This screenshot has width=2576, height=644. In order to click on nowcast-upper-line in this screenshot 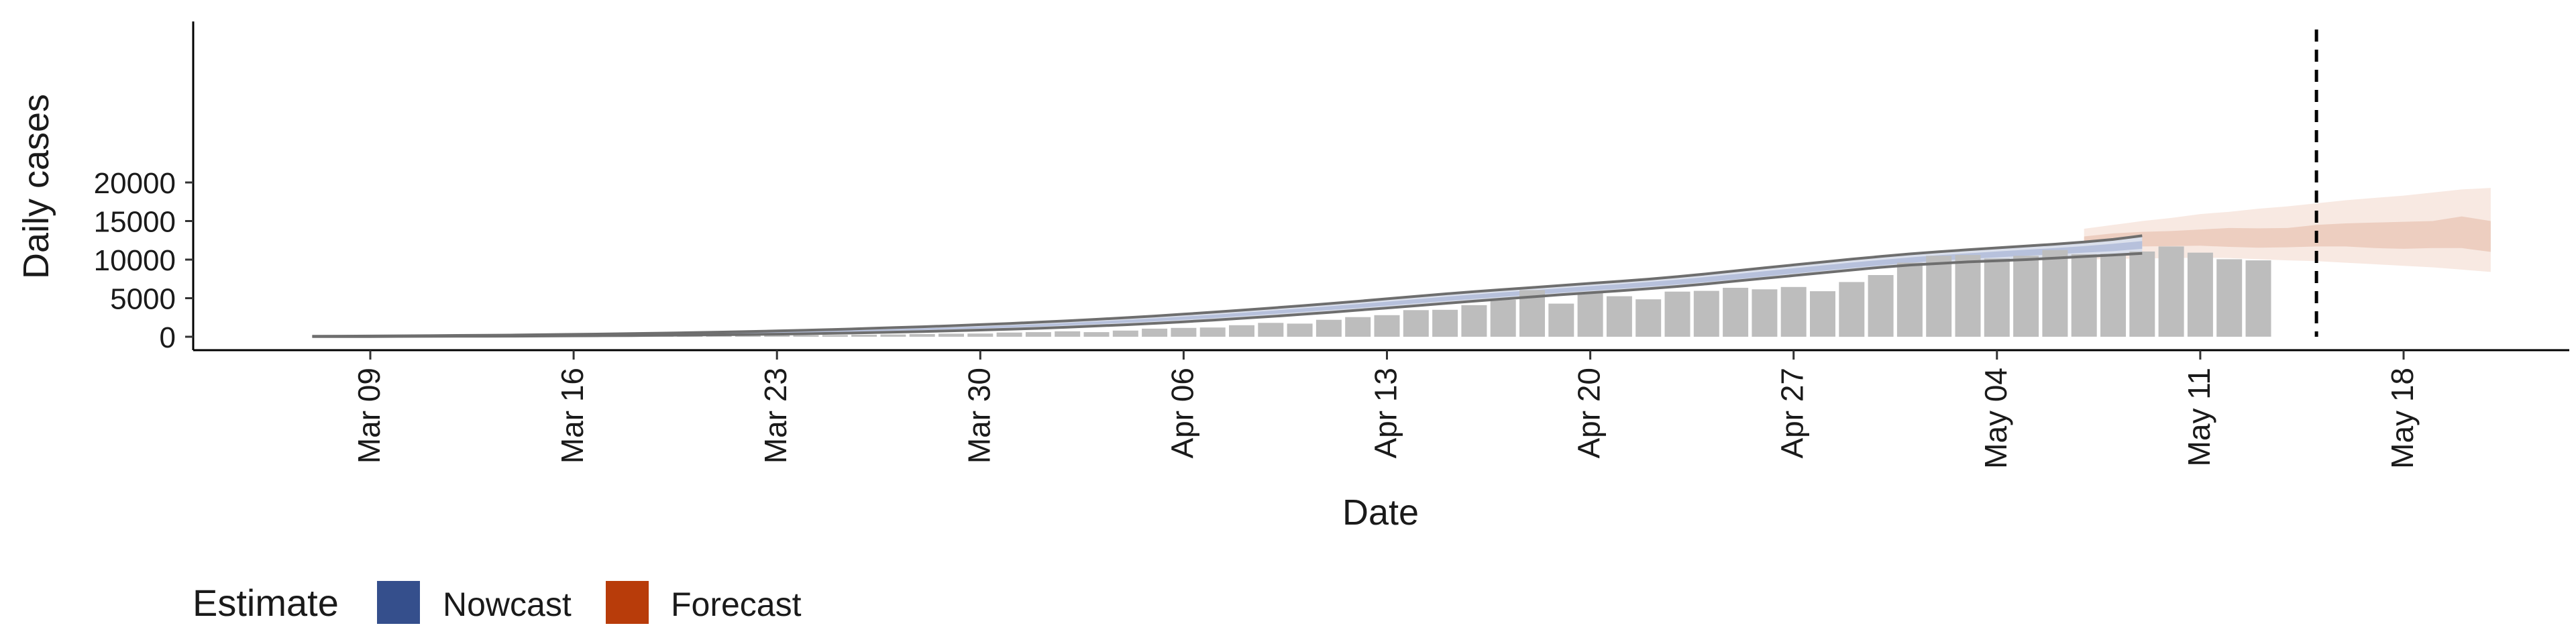, I will do `click(1227, 286)`.